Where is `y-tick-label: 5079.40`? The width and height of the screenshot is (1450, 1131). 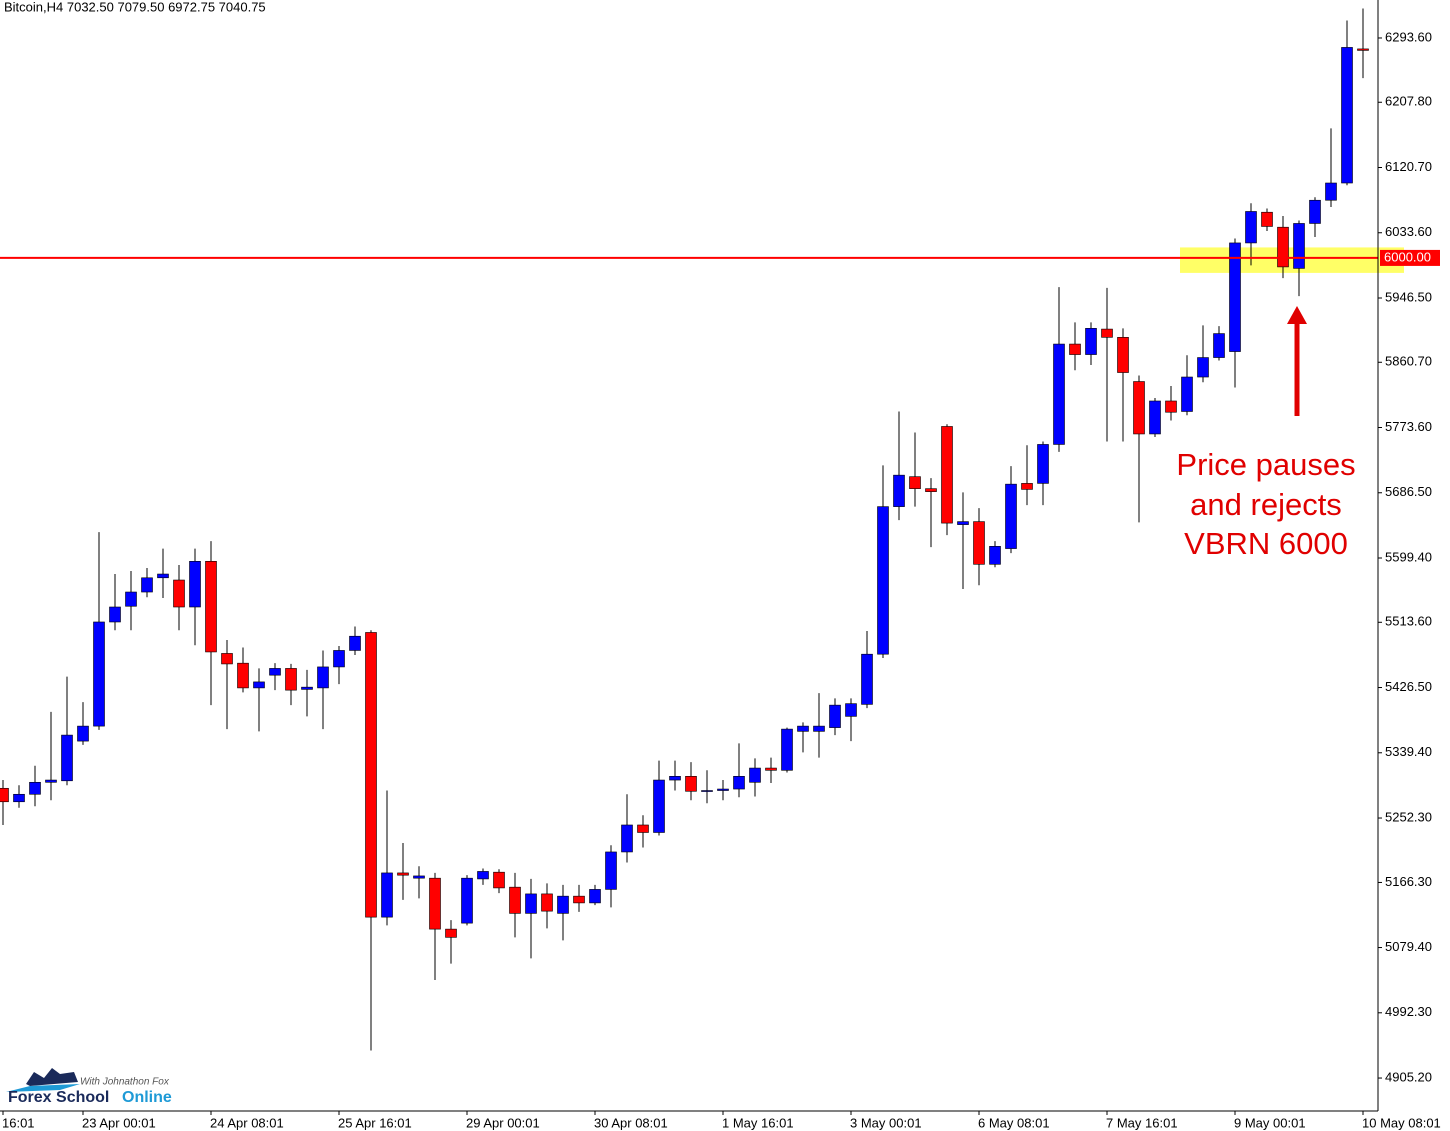 y-tick-label: 5079.40 is located at coordinates (1408, 946).